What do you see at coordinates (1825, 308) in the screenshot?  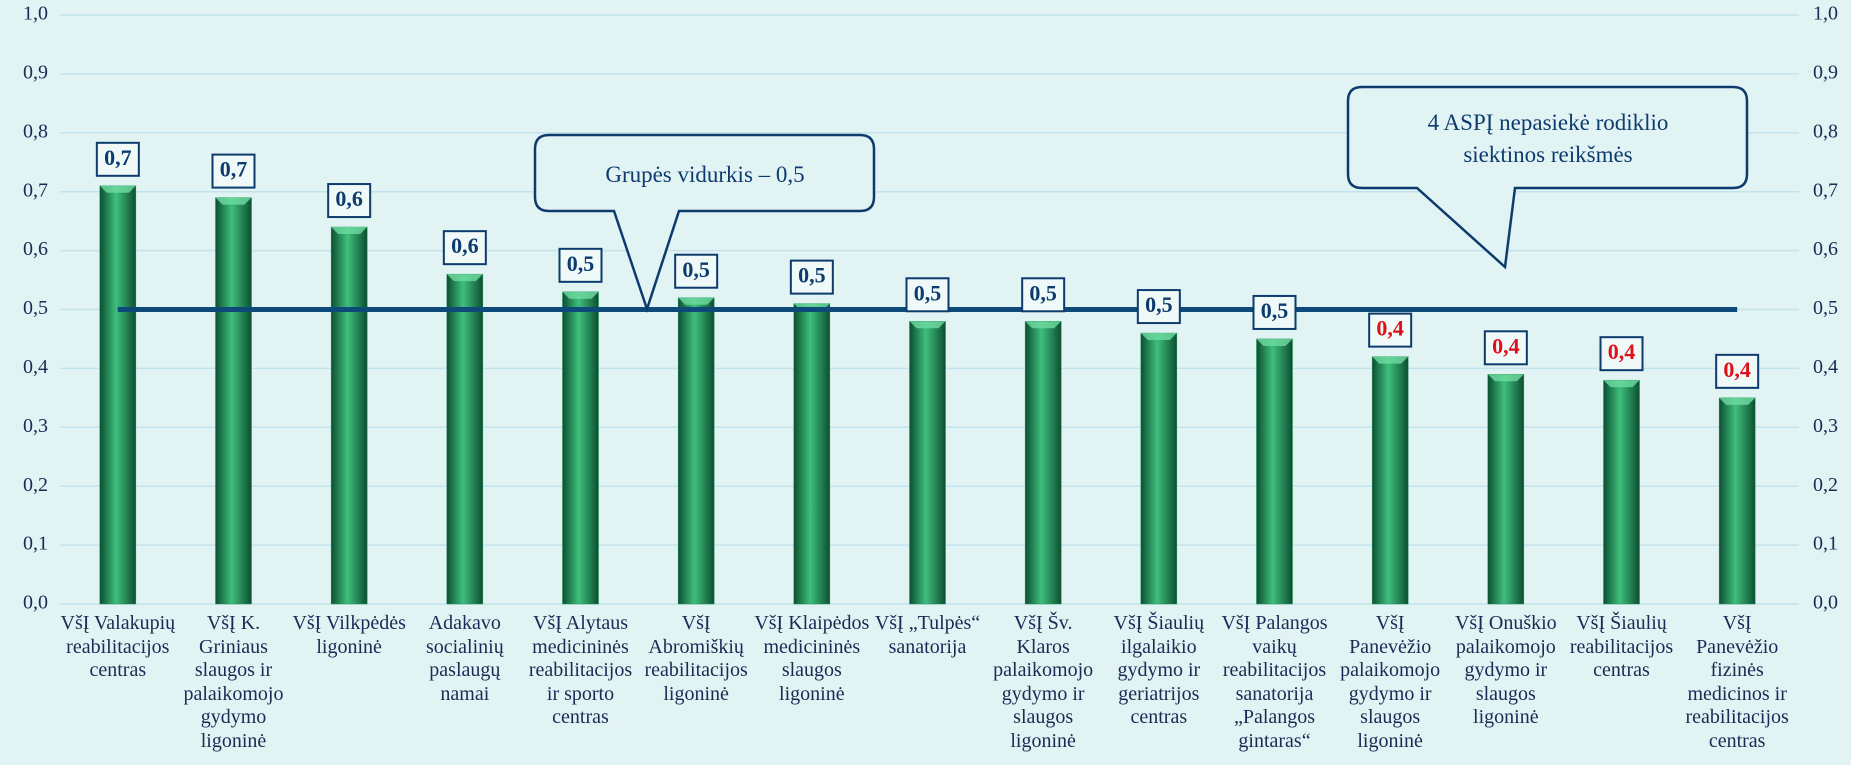 I see `y2-tick-label: 0,5` at bounding box center [1825, 308].